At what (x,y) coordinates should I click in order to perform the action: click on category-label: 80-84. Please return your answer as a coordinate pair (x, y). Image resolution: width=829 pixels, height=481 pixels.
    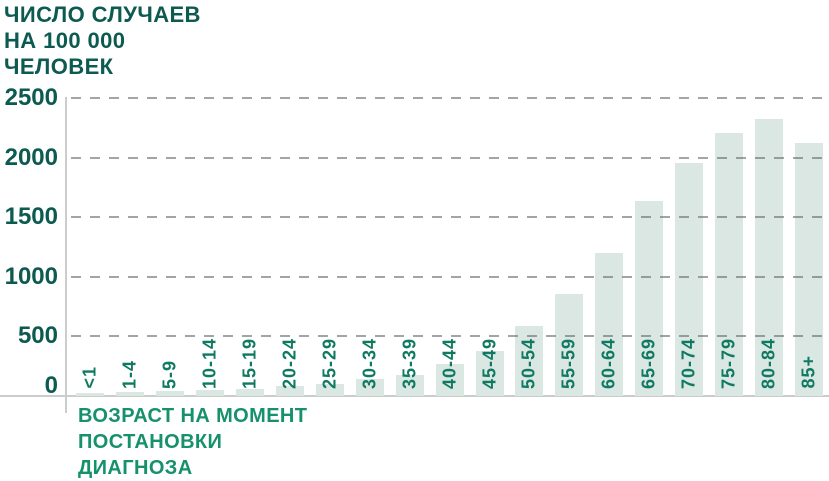
    Looking at the image, I should click on (768, 363).